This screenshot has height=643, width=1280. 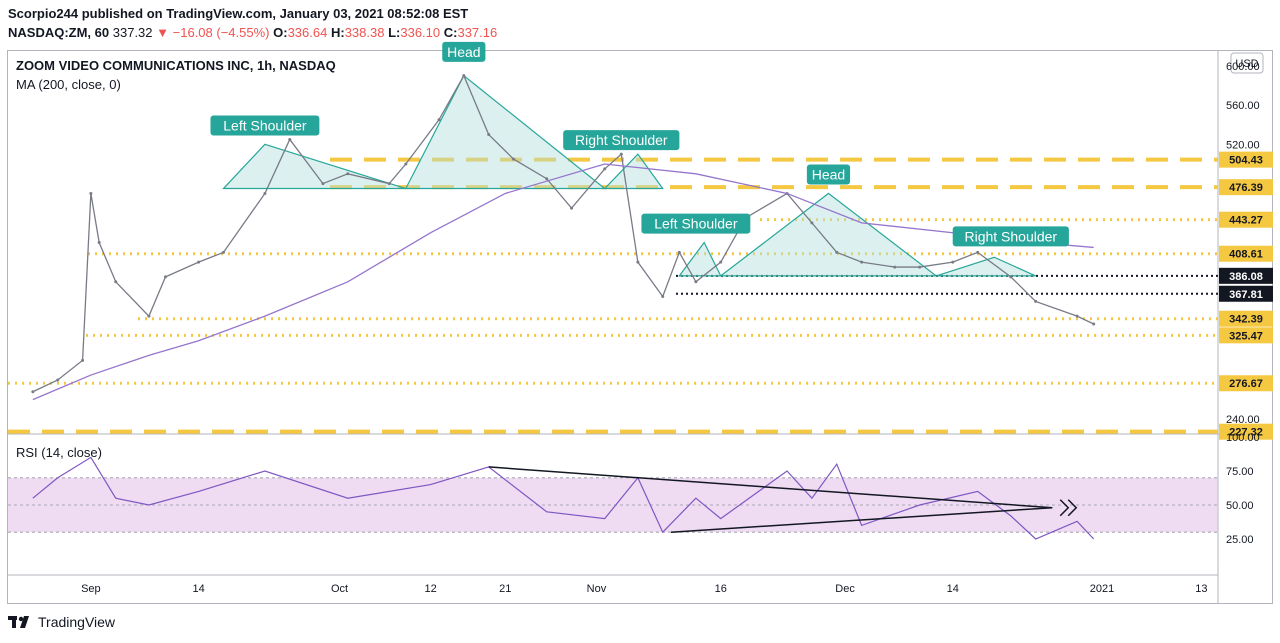 What do you see at coordinates (77, 622) in the screenshot?
I see `brand-name: TradingView` at bounding box center [77, 622].